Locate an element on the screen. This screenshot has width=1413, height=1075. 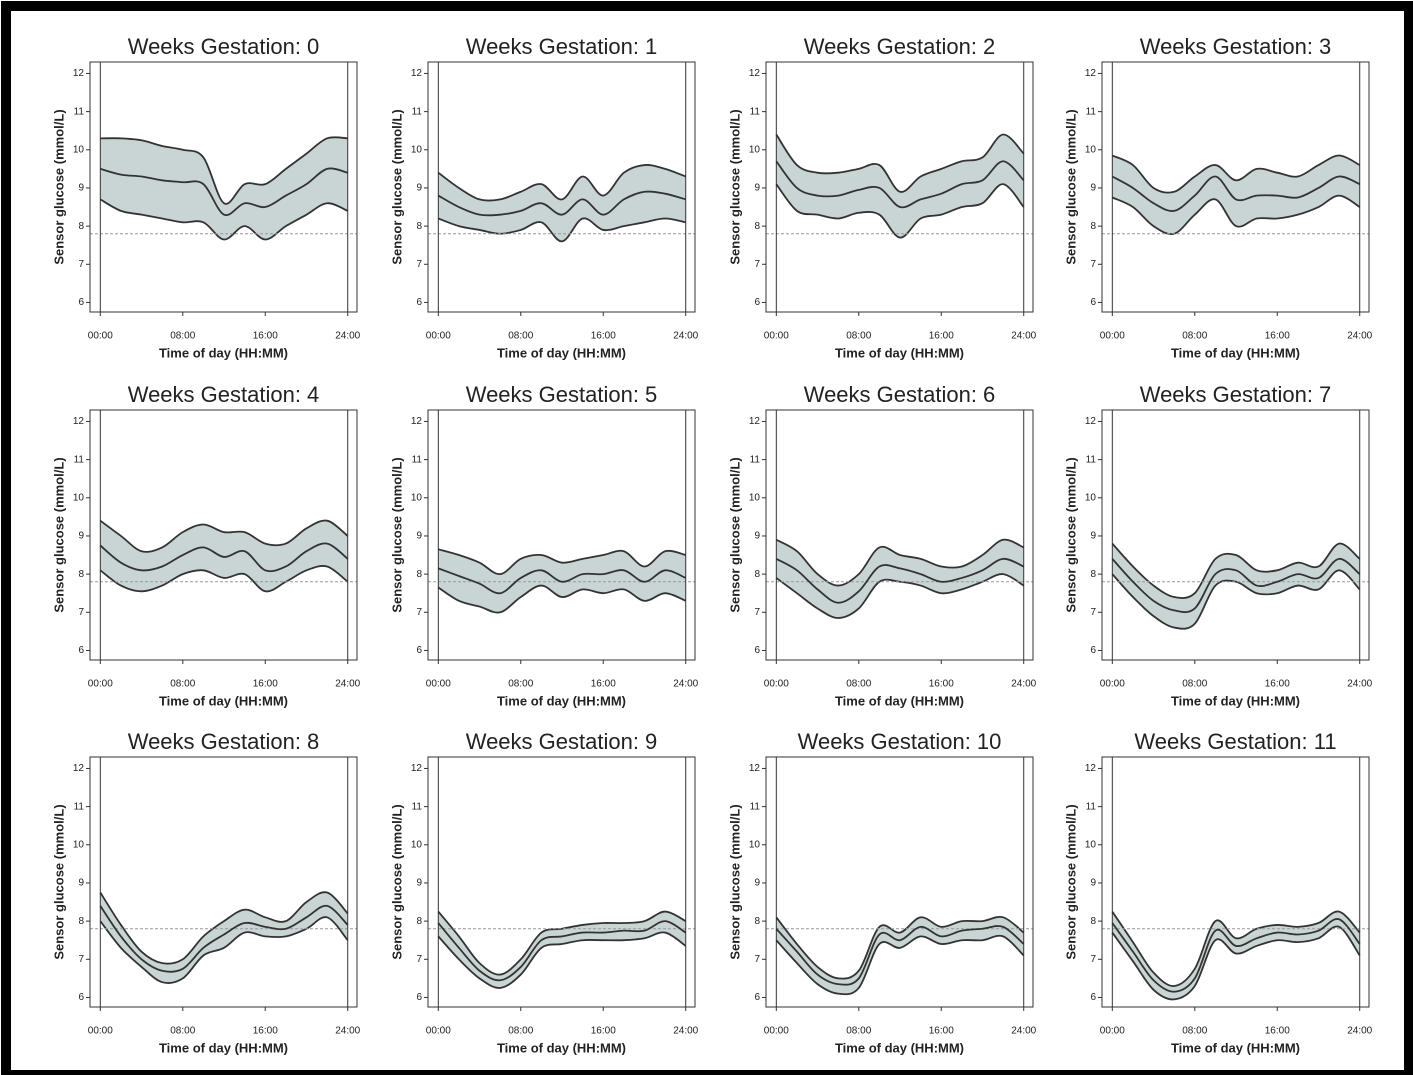
panel-title: Weeks Gestation: 1 is located at coordinates (562, 46).